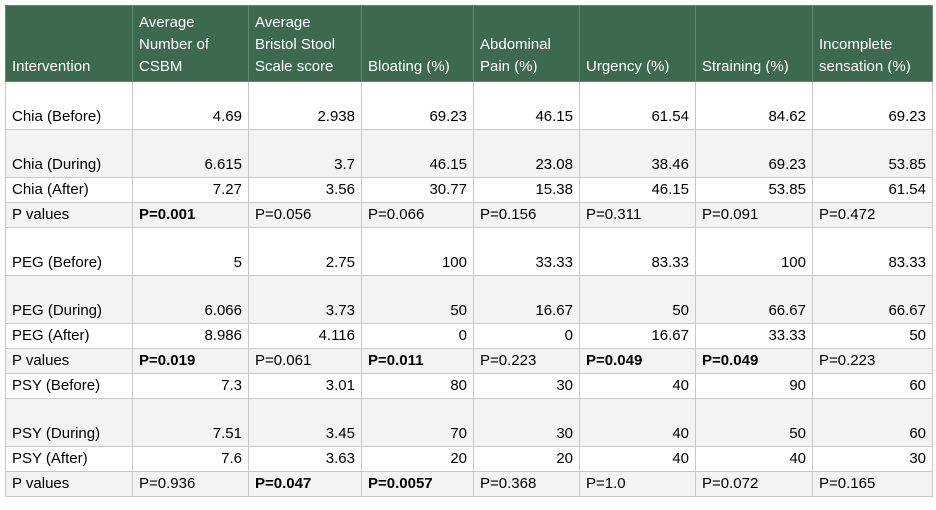 This screenshot has width=936, height=510. Describe the element at coordinates (872, 43) in the screenshot. I see `header-incomplete: Incomplete sensation (%)` at that location.